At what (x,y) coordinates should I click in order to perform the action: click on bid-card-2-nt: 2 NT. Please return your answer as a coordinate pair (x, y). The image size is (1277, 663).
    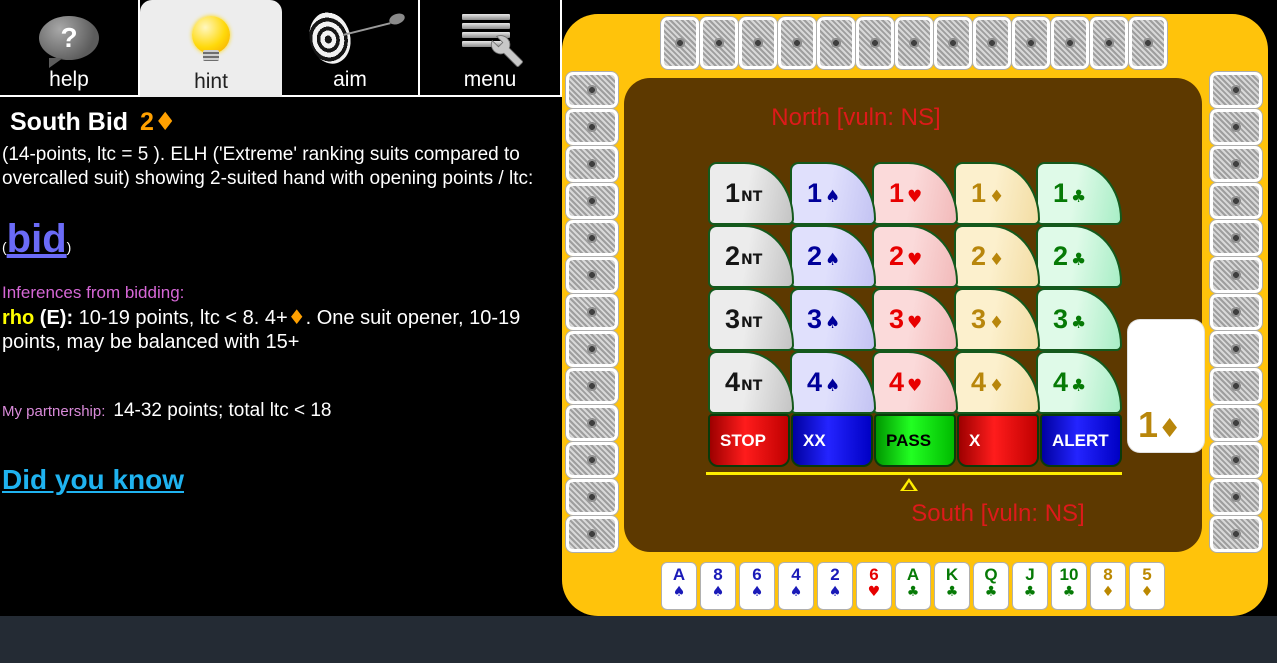
    Looking at the image, I should click on (751, 256).